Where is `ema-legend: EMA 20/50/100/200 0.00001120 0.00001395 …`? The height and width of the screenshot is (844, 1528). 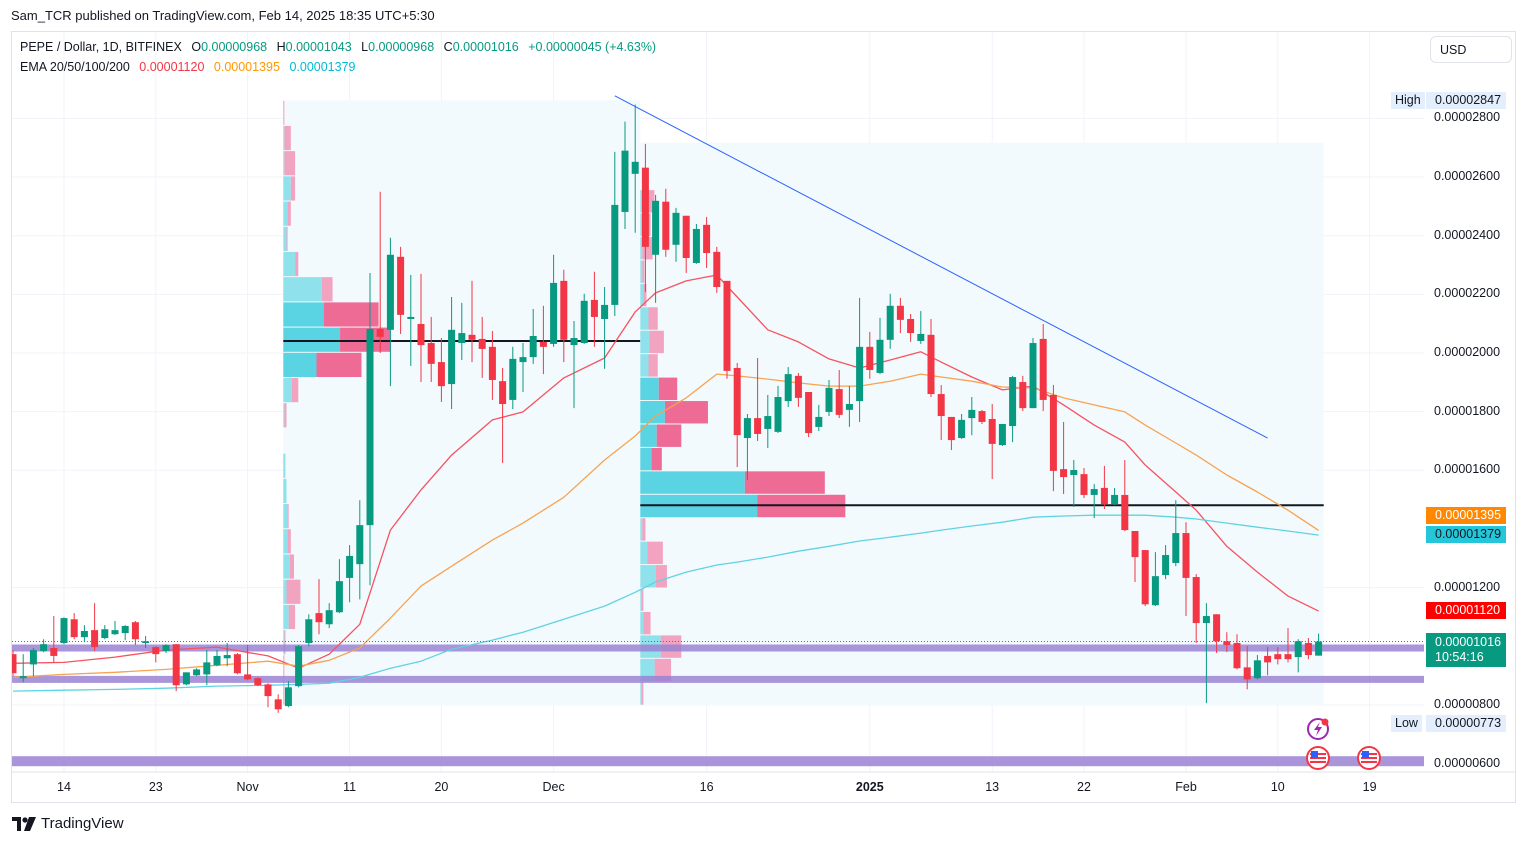
ema-legend: EMA 20/50/100/200 0.00001120 0.00001395 … is located at coordinates (187, 67).